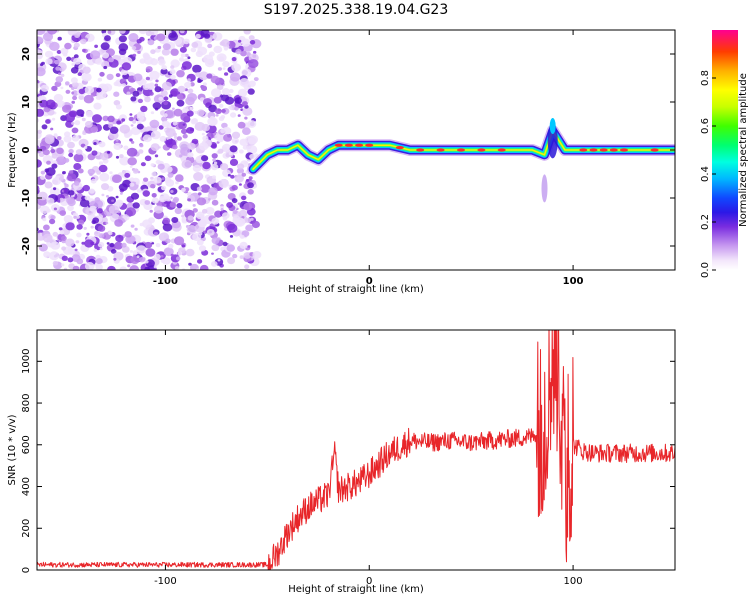  Describe the element at coordinates (552, 126) in the screenshot. I see `disturbance-core` at that location.